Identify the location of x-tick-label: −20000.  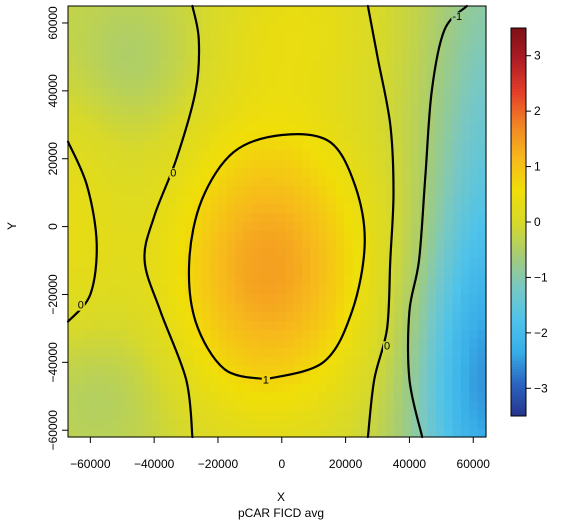
(218, 464).